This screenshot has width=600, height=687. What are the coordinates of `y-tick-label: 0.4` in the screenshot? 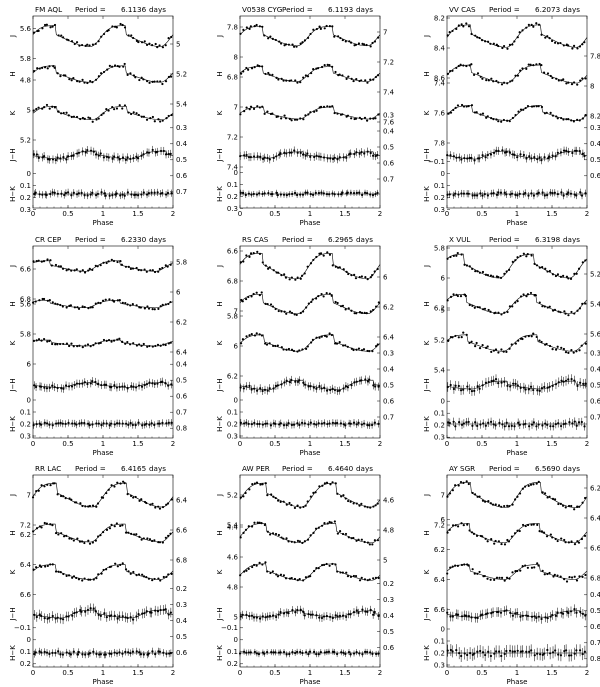 It's located at (595, 144).